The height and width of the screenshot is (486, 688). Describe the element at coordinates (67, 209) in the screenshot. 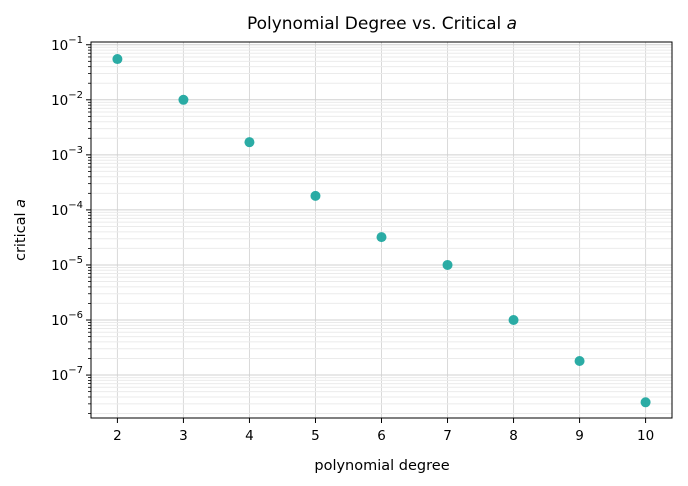

I see `y-tick-label: 10⁻⁴` at that location.